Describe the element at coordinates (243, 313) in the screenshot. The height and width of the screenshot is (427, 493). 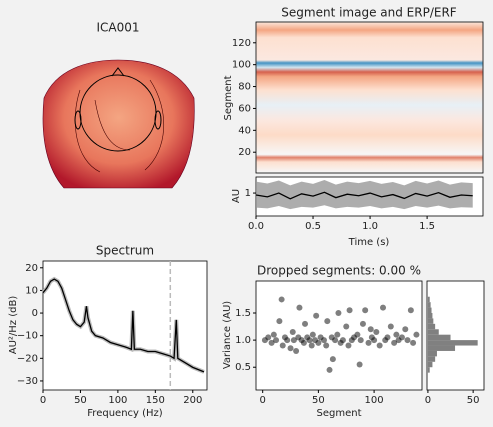
I see `y-tick-label: 1.5` at that location.